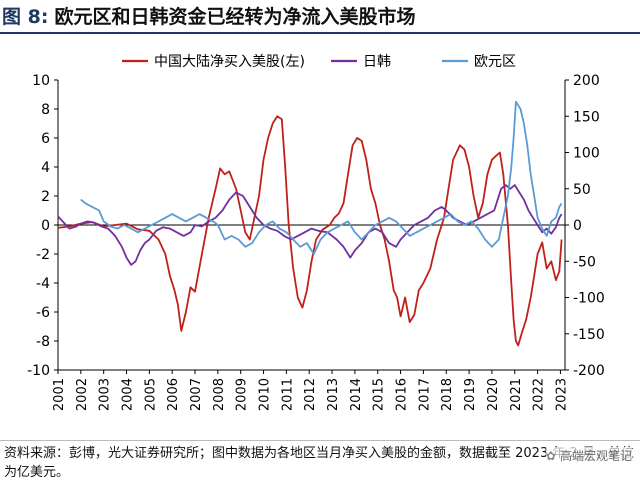  I want to click on figure-title-text: 欧元区和日韩资金已经转为净流入美股市场, so click(235, 17).